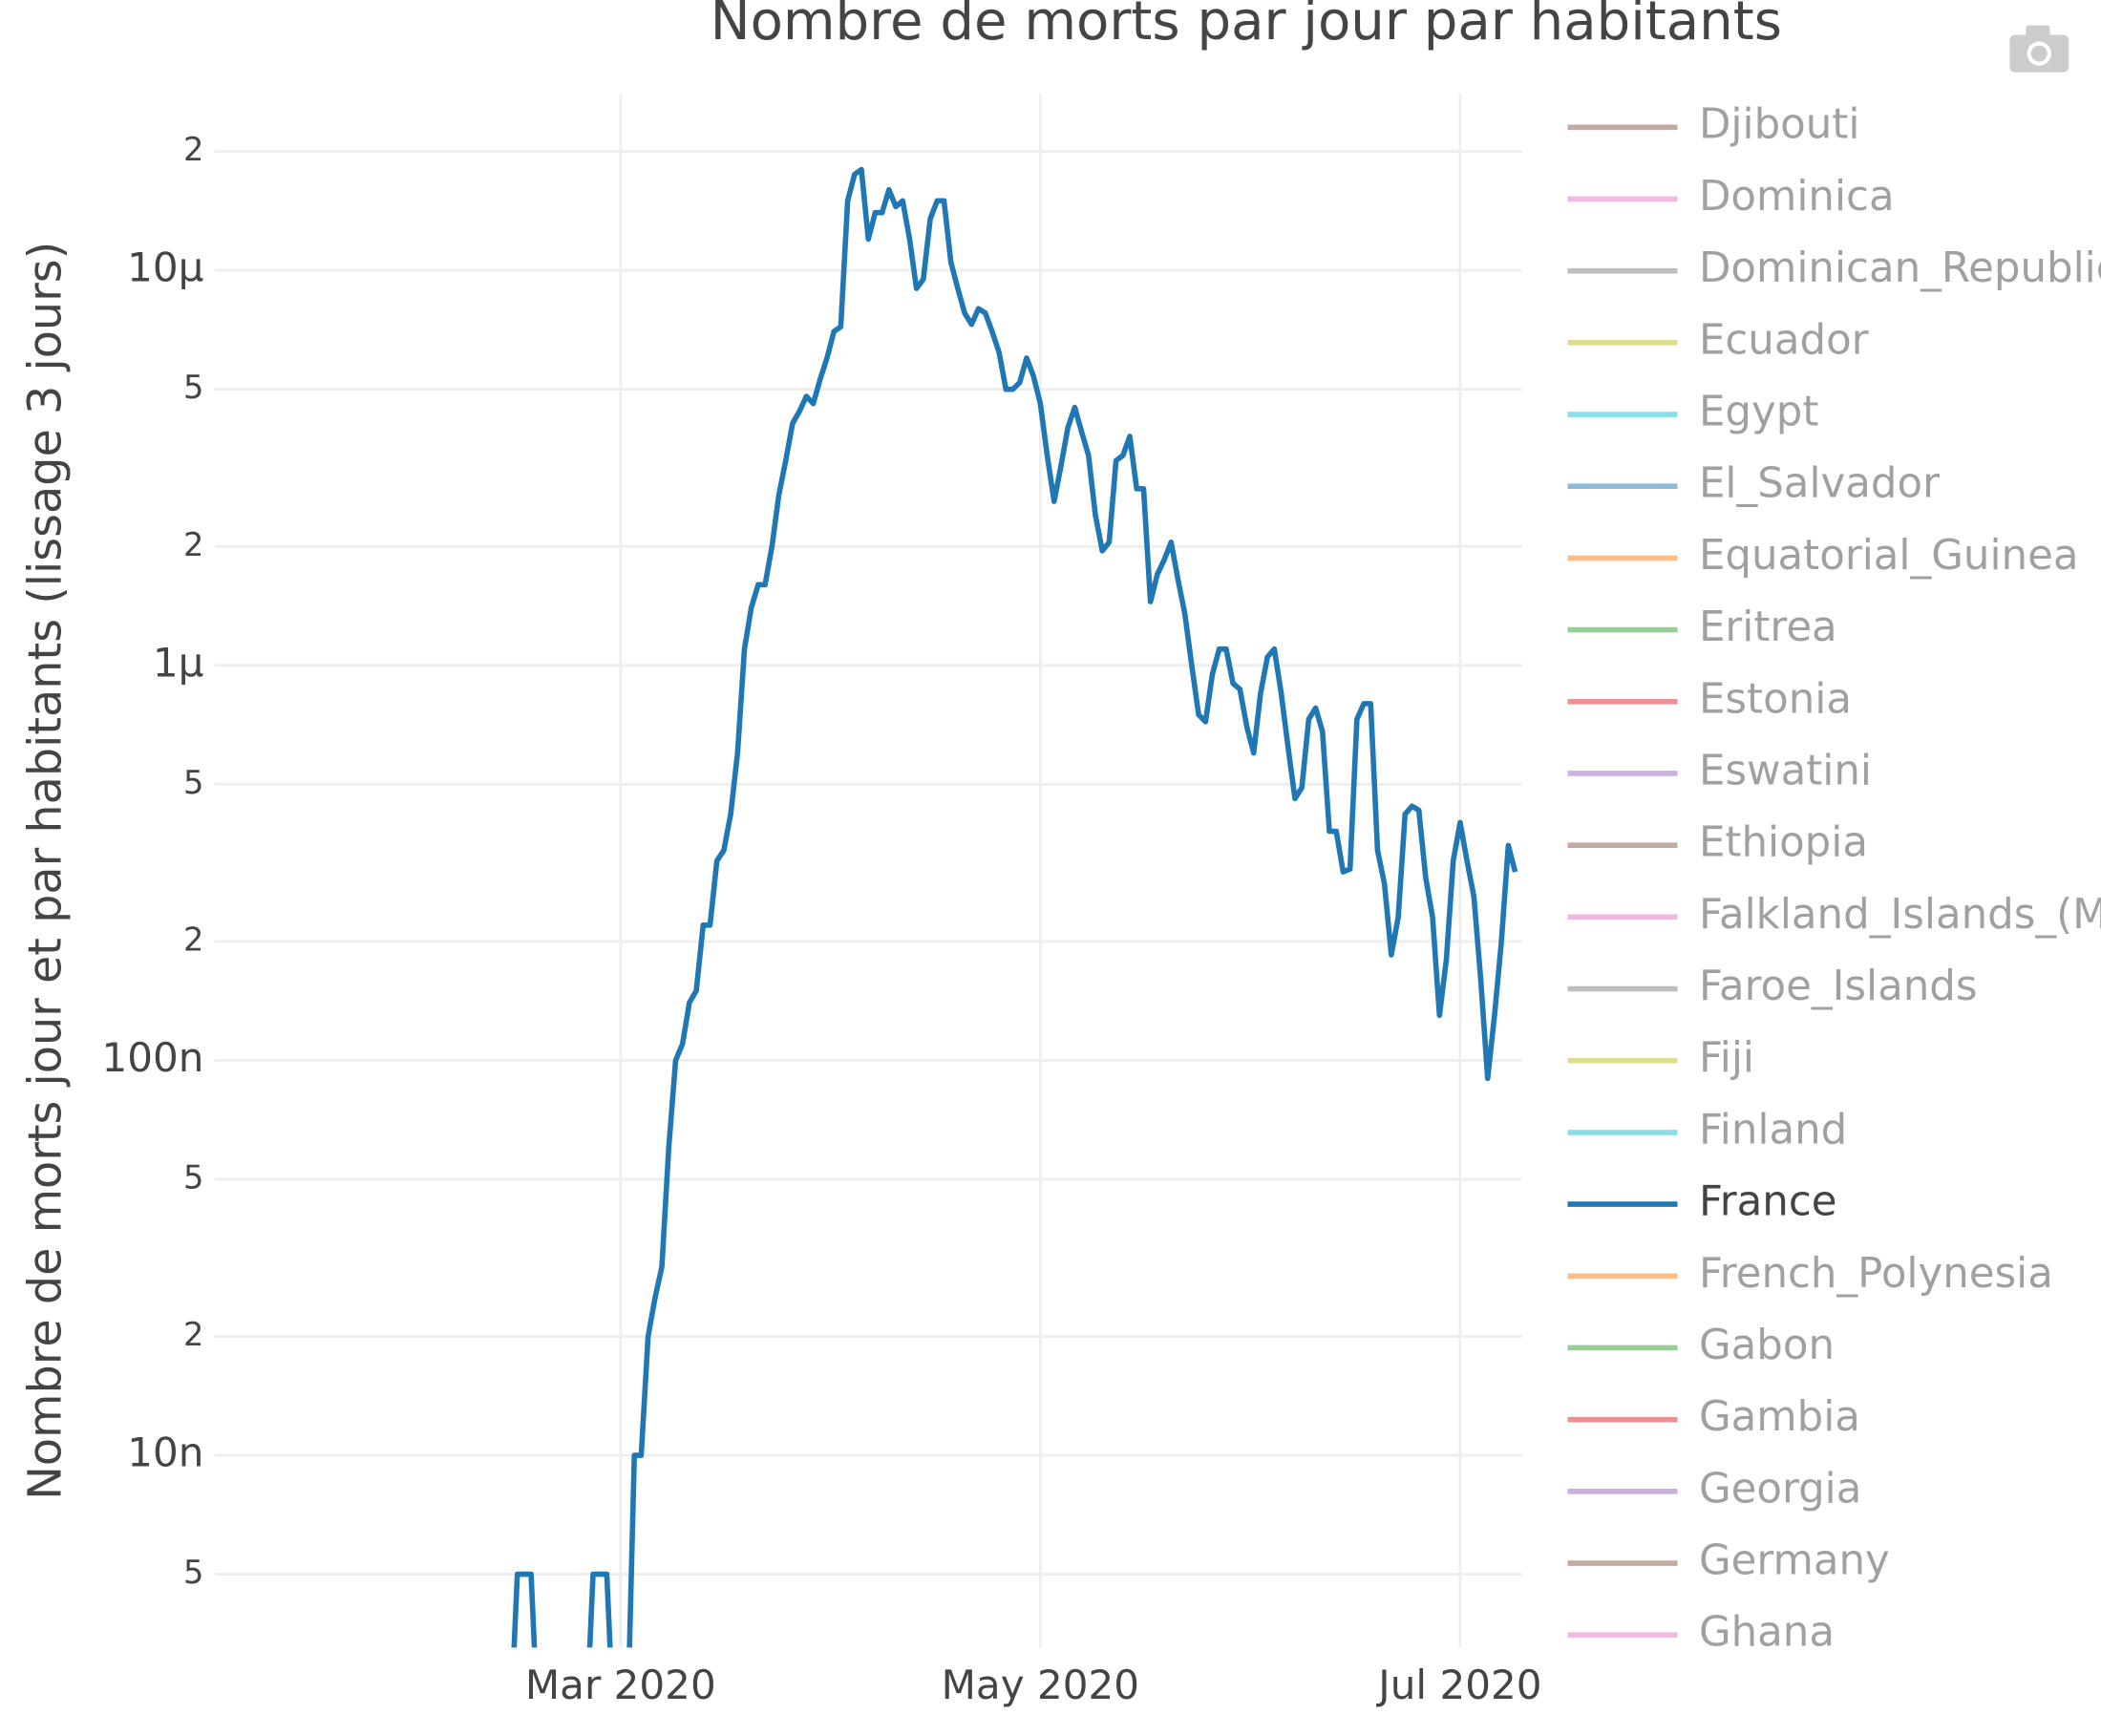 The height and width of the screenshot is (1736, 2101). Describe the element at coordinates (620, 1685) in the screenshot. I see `x-tick-label: Mar 2020` at that location.